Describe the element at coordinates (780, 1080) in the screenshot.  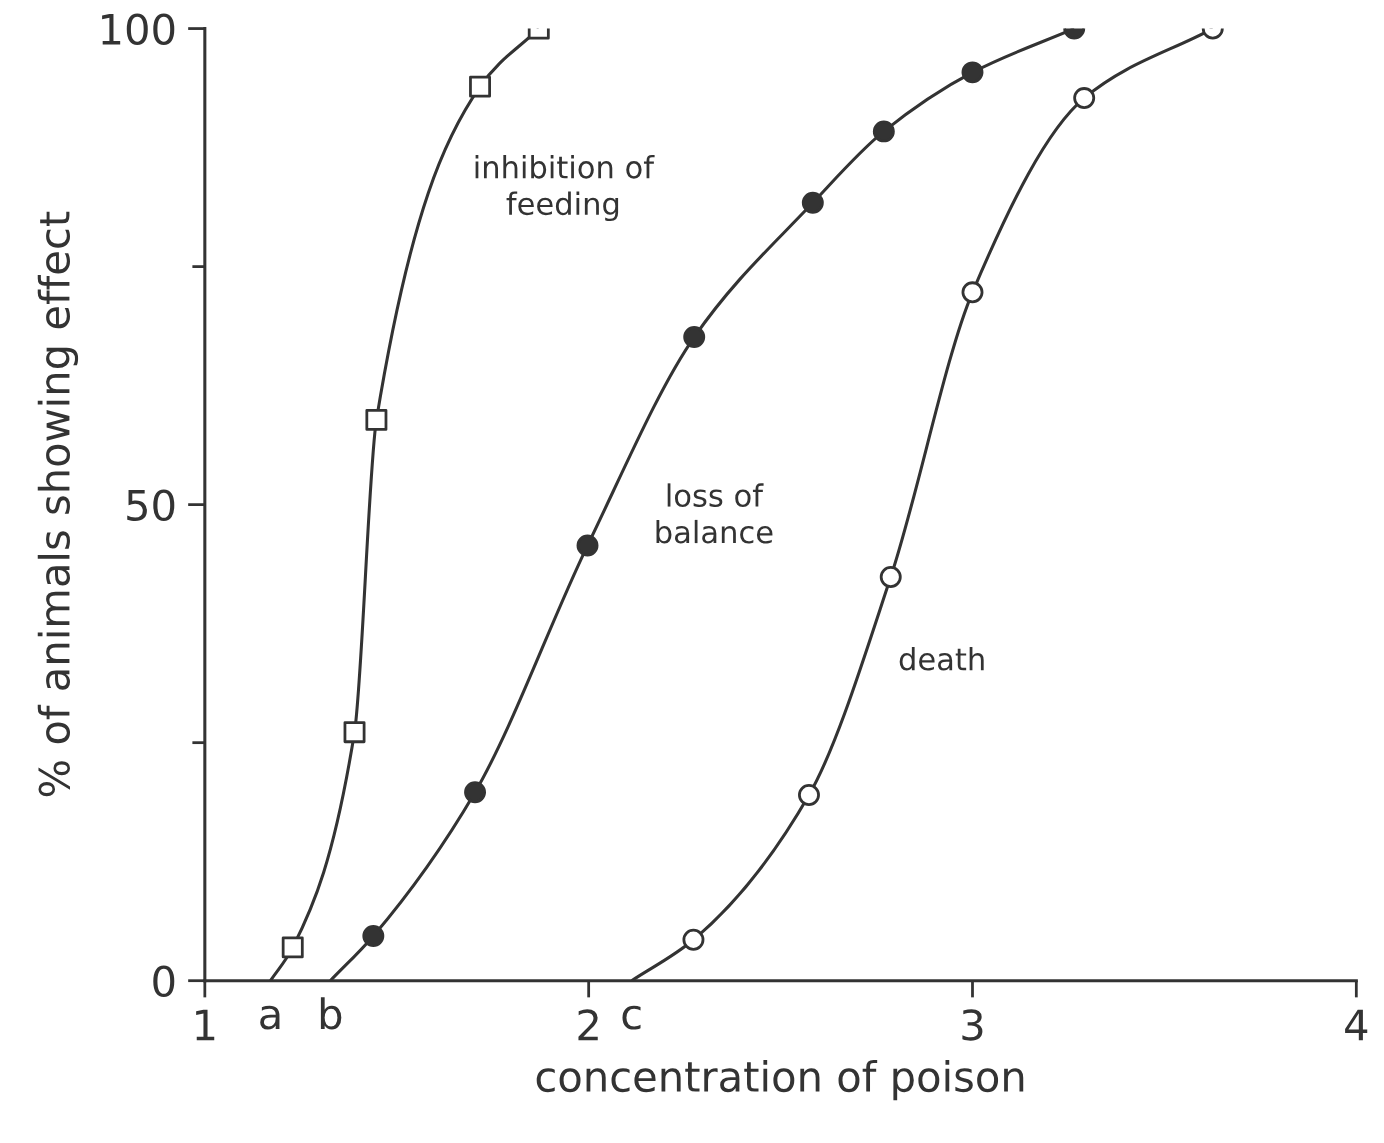
I see `x-axis-title: concentration of poison` at that location.